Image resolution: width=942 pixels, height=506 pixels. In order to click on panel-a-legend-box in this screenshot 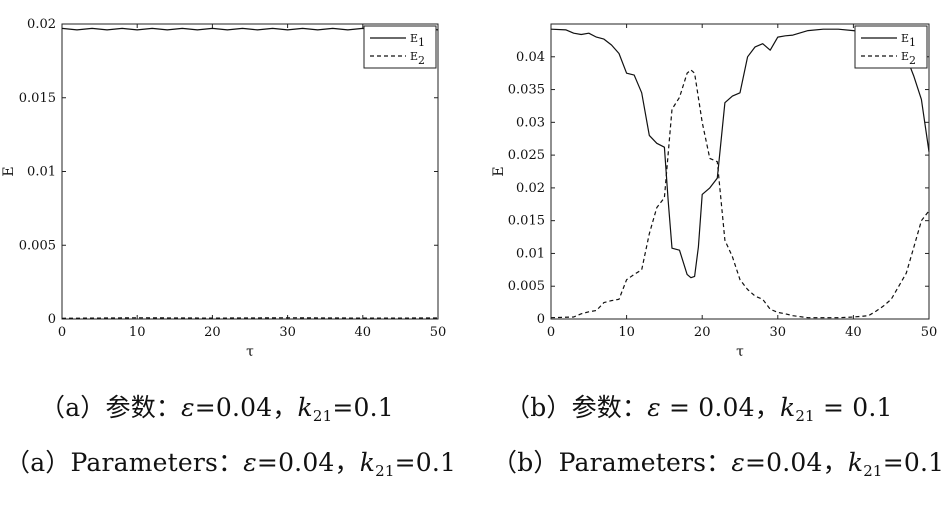, I will do `click(400, 47)`.